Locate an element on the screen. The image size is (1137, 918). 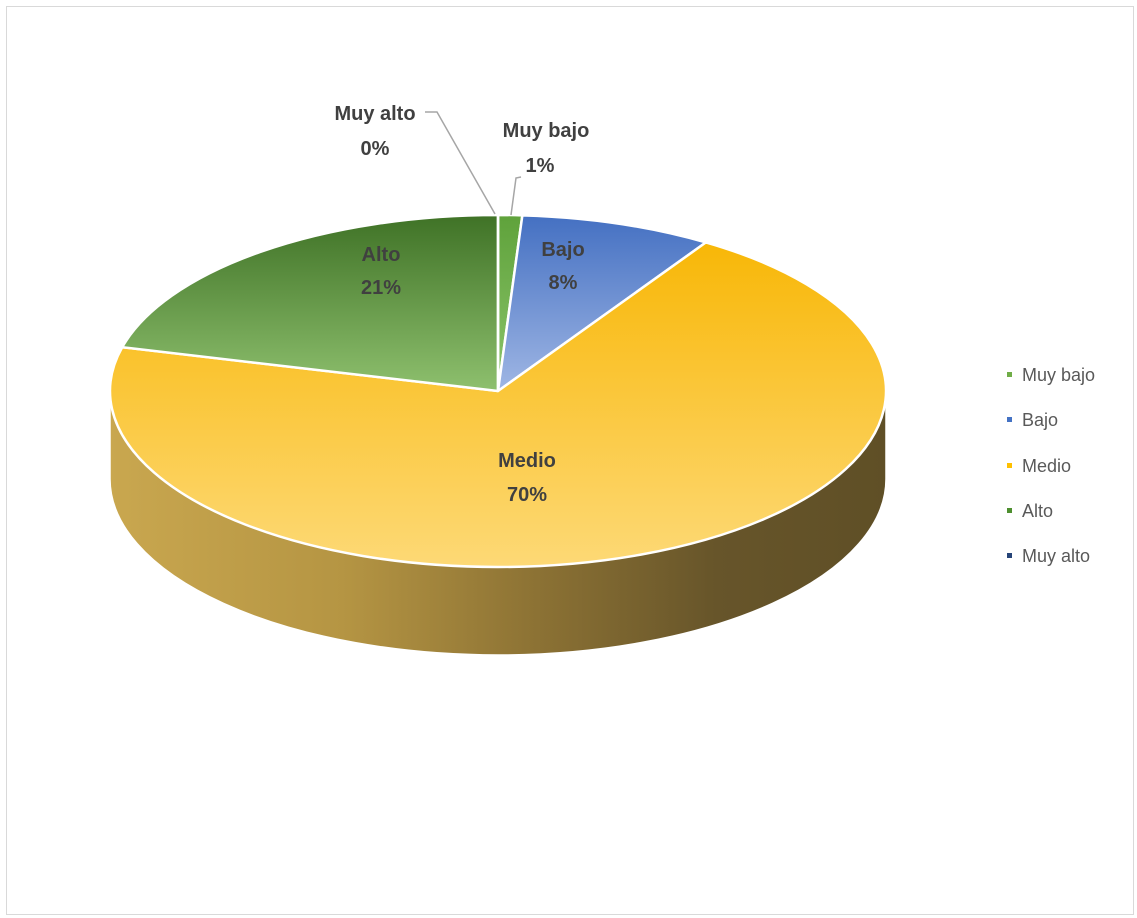
data-label-muy-bajo-name: Muy bajo is located at coordinates (546, 131).